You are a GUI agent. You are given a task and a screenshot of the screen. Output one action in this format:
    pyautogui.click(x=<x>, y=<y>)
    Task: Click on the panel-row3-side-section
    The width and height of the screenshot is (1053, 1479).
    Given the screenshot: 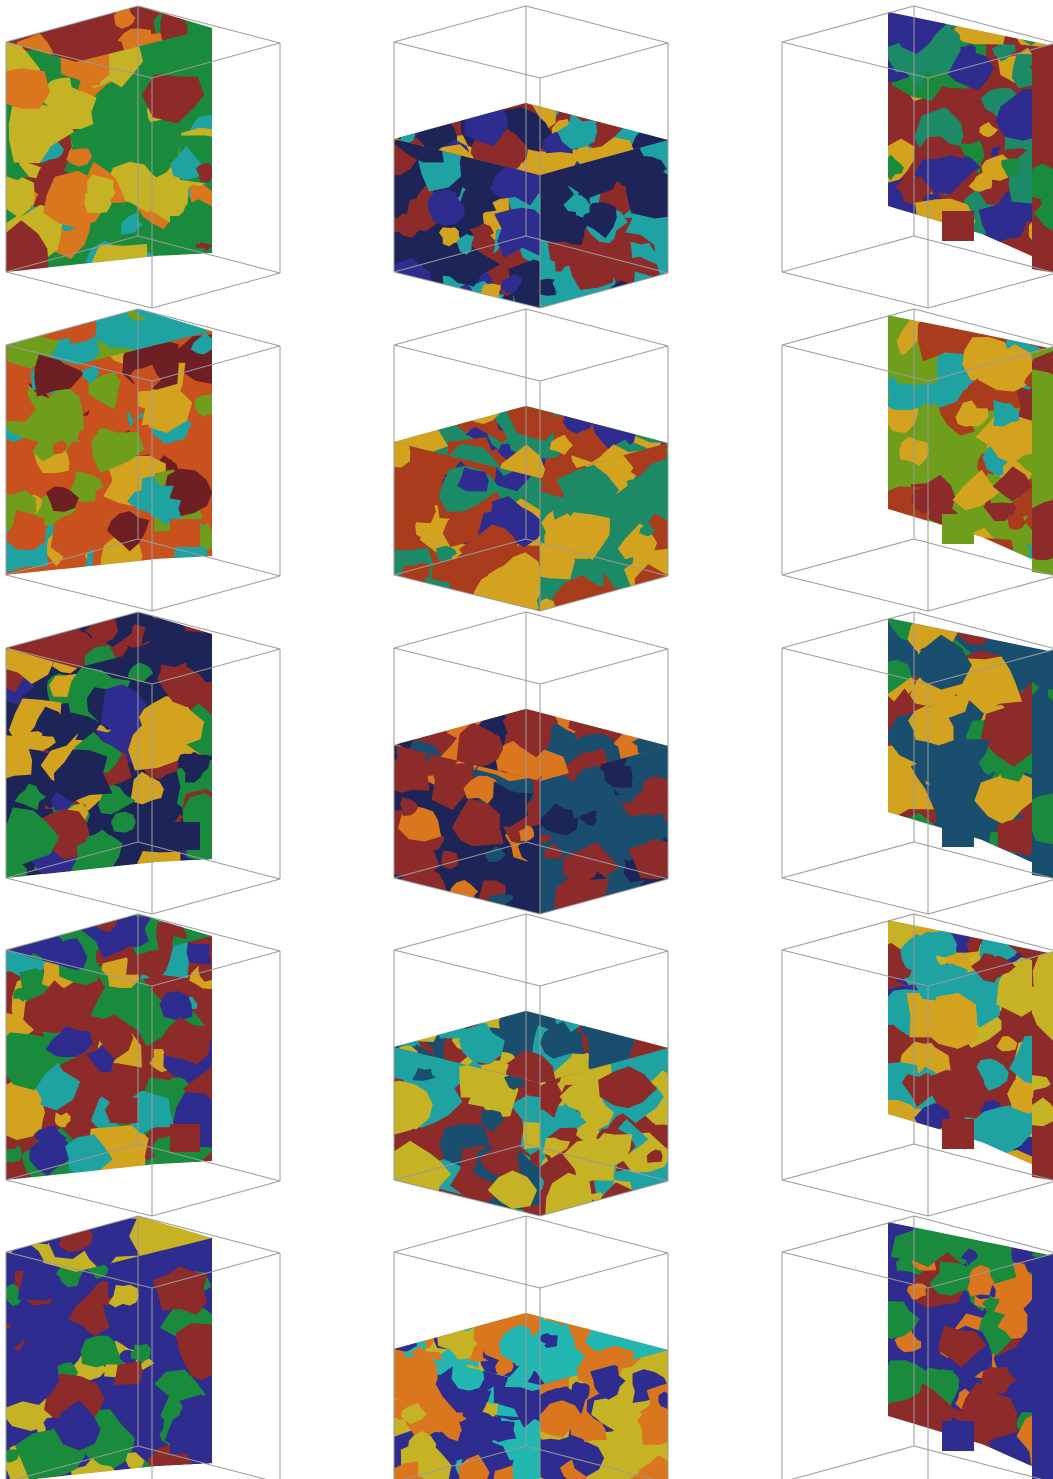 What is the action you would take?
    pyautogui.click(x=143, y=763)
    